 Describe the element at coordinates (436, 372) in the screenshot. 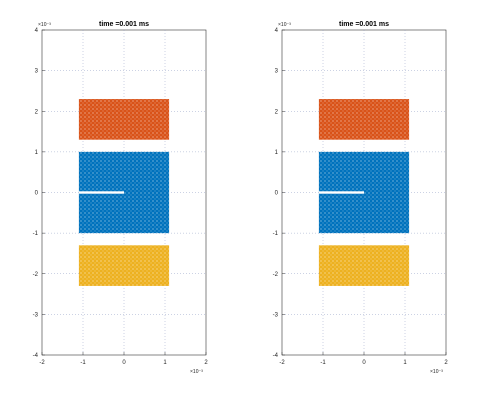

I see `x-exponent-label-right: ×10⁻³` at that location.